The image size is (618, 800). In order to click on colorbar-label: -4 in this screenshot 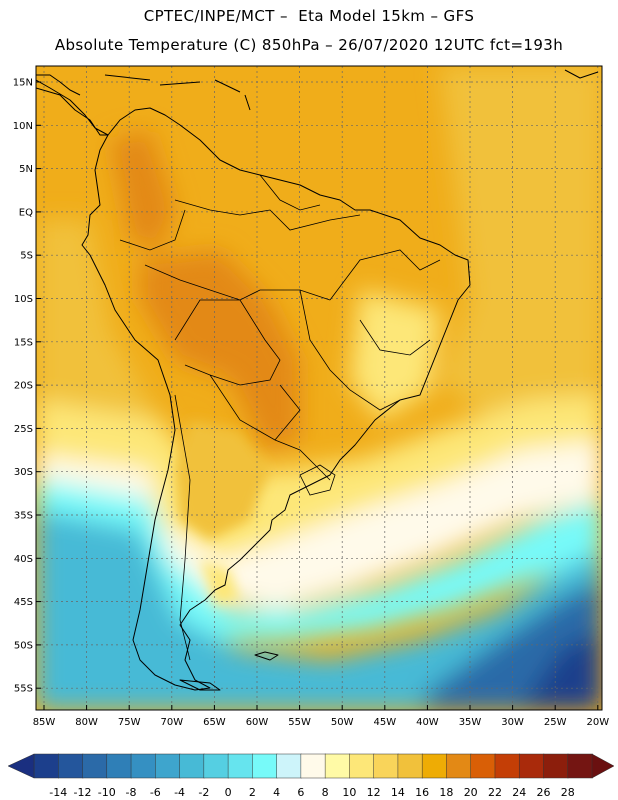, I will do `click(179, 792)`.